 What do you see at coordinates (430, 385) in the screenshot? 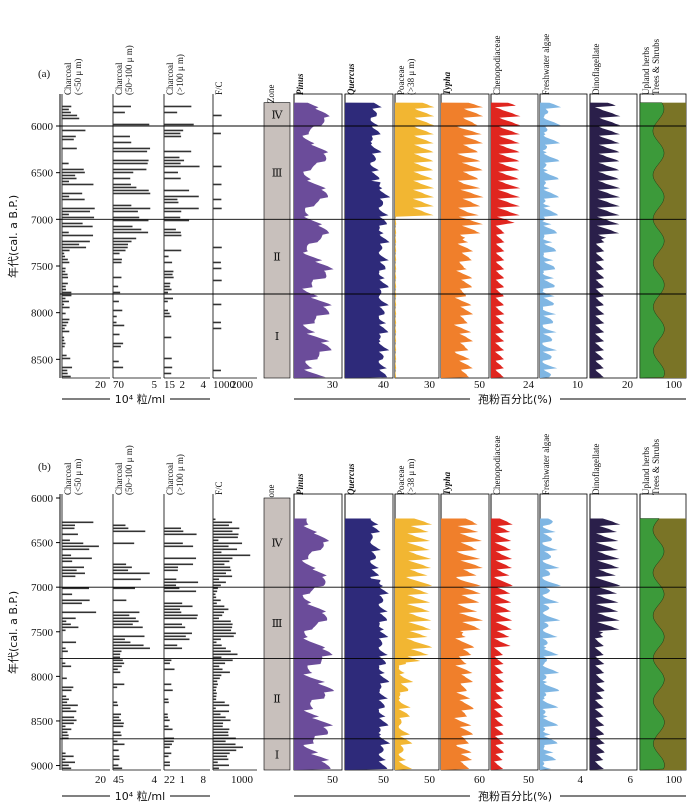
I see `x-tick-label: 30` at bounding box center [430, 385].